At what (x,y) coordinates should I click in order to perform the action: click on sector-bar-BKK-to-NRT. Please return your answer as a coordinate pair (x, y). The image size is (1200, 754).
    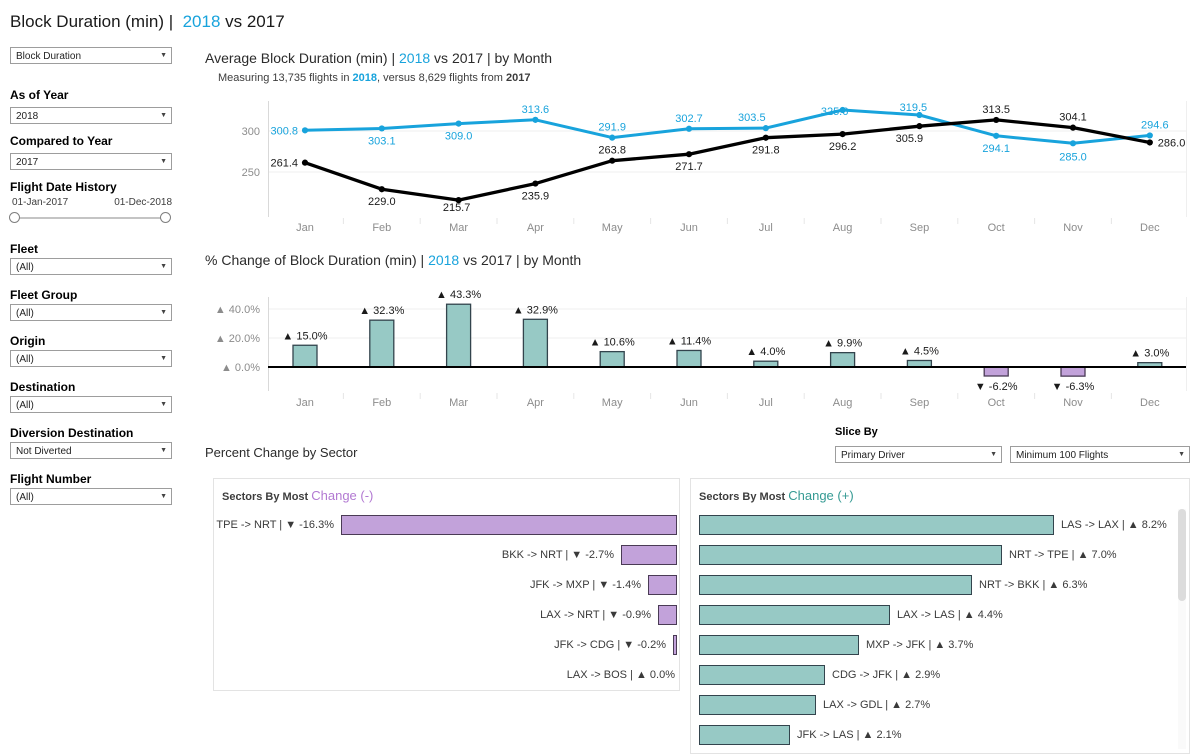
    Looking at the image, I should click on (649, 555).